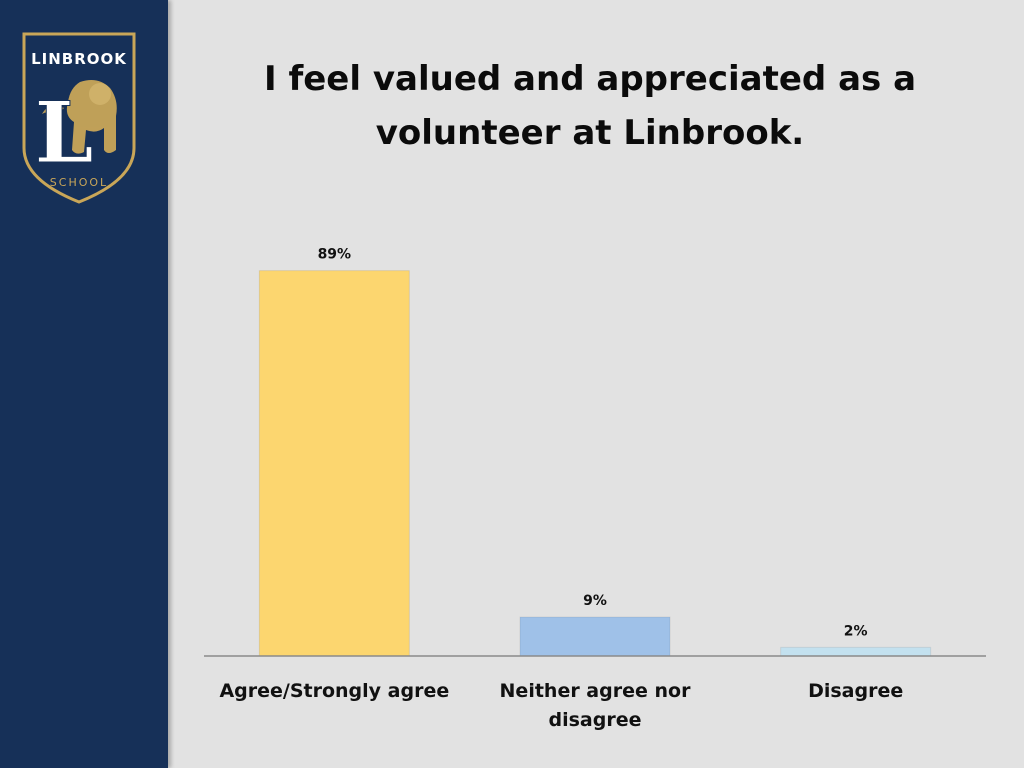 The image size is (1024, 768). I want to click on crest-letter: L, so click(63, 132).